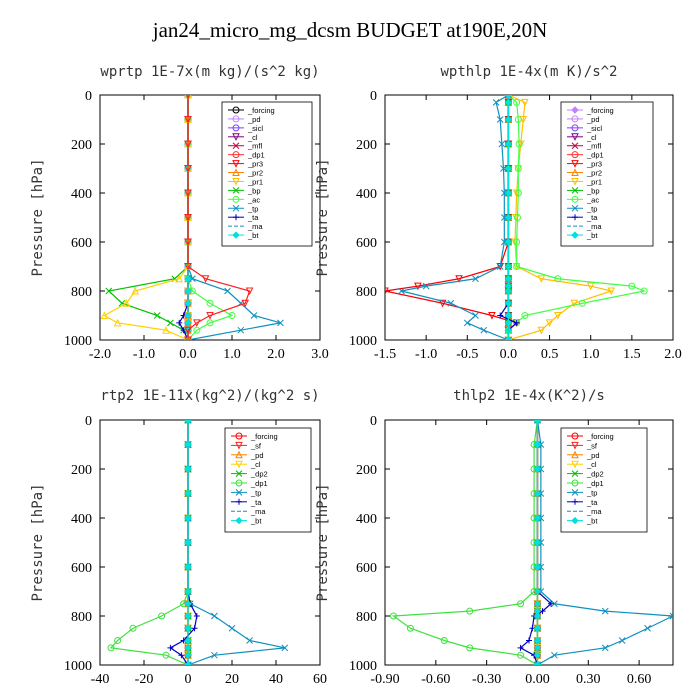 This screenshot has width=700, height=700. What do you see at coordinates (81, 470) in the screenshot?
I see `y-tick-label: 200` at bounding box center [81, 470].